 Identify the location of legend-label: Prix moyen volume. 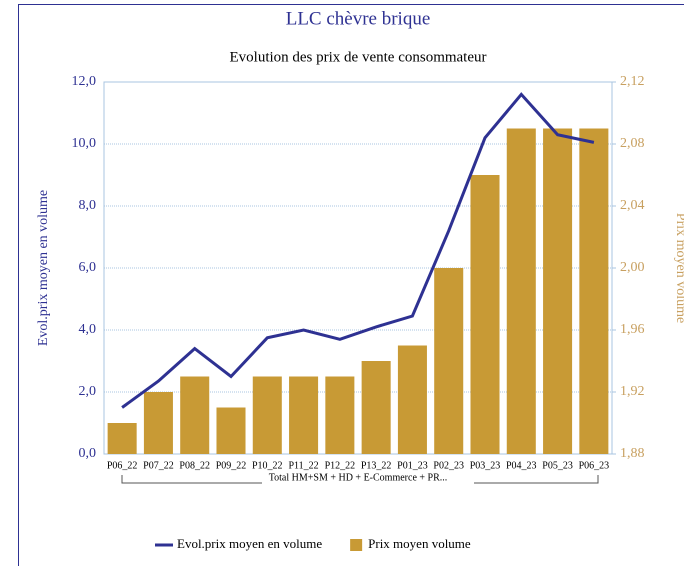
(419, 543).